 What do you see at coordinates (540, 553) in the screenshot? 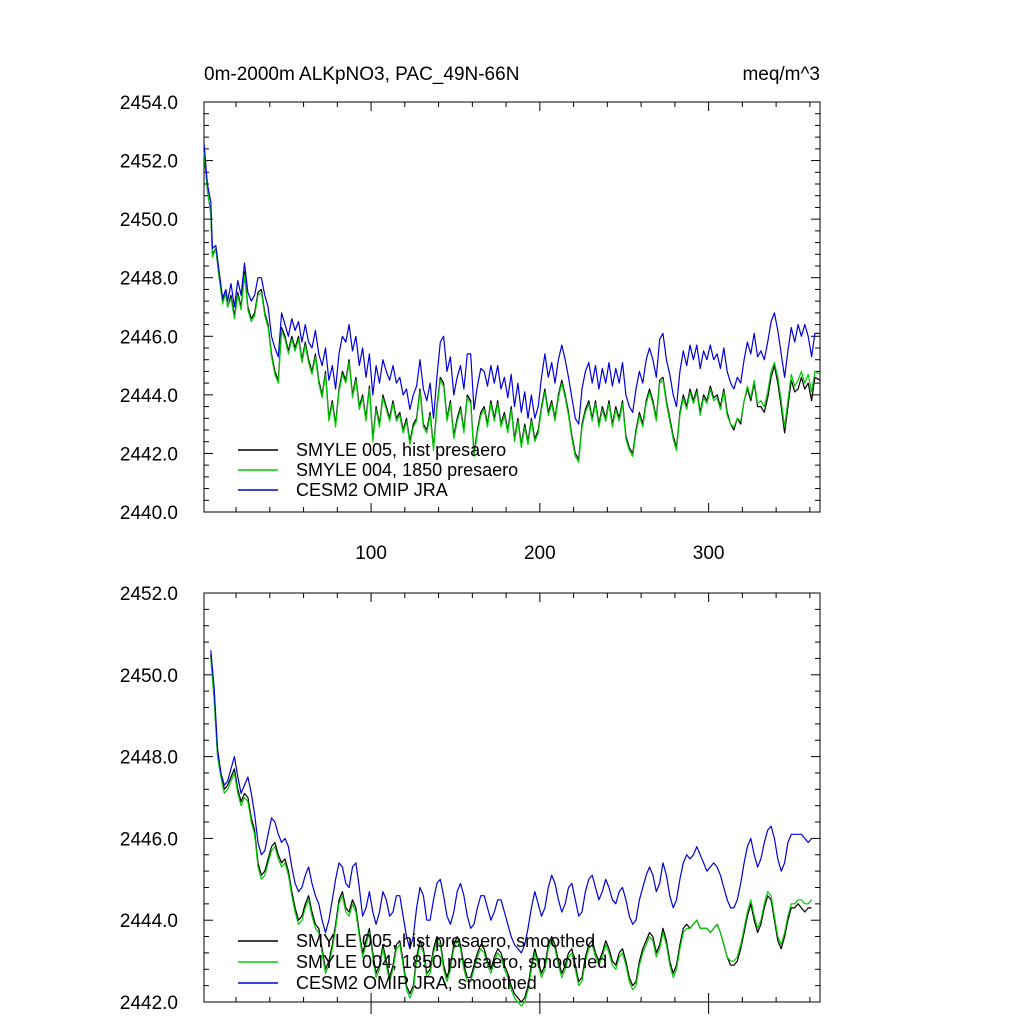
I see `x-tick-label: 200` at bounding box center [540, 553].